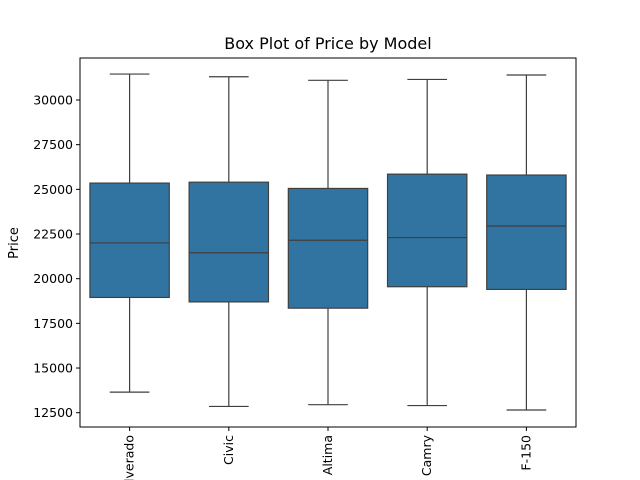  I want to click on box-group-altima, so click(328, 242).